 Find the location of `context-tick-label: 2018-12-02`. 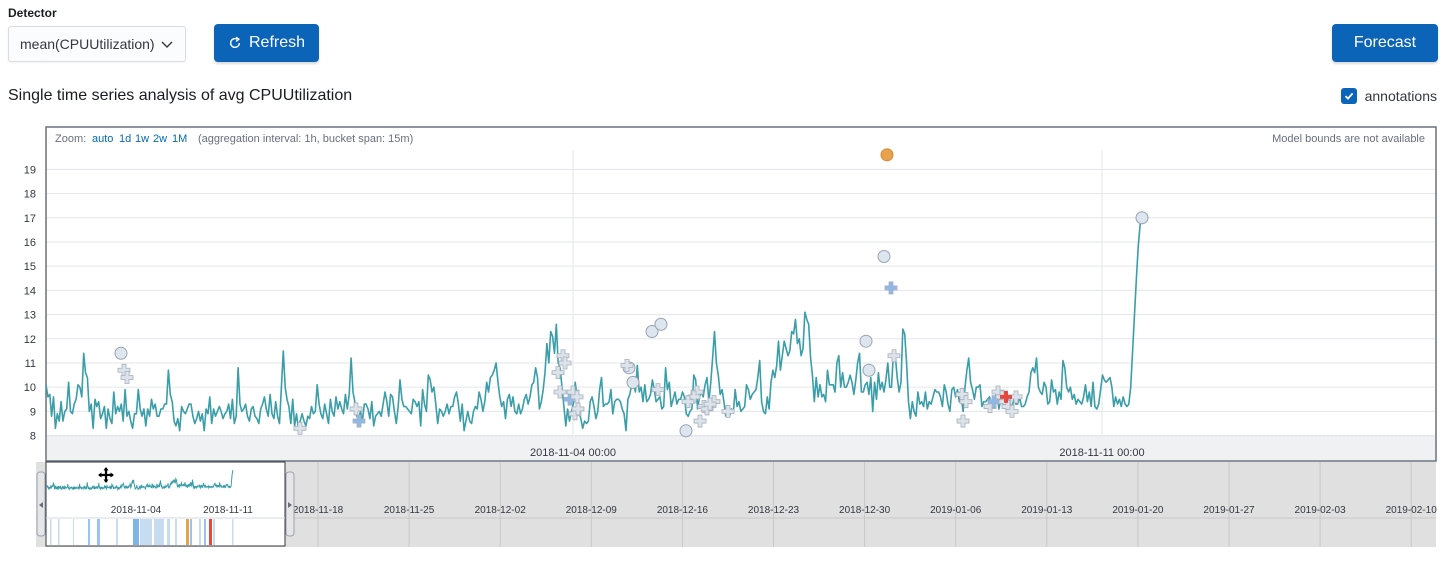

context-tick-label: 2018-12-02 is located at coordinates (501, 510).